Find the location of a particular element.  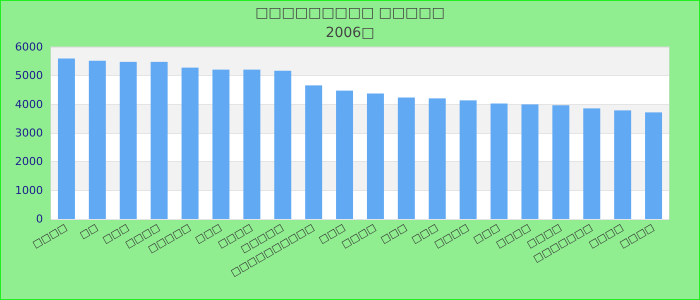

chart-title: □□□□□□□□□ □□□□□ is located at coordinates (350, 13).